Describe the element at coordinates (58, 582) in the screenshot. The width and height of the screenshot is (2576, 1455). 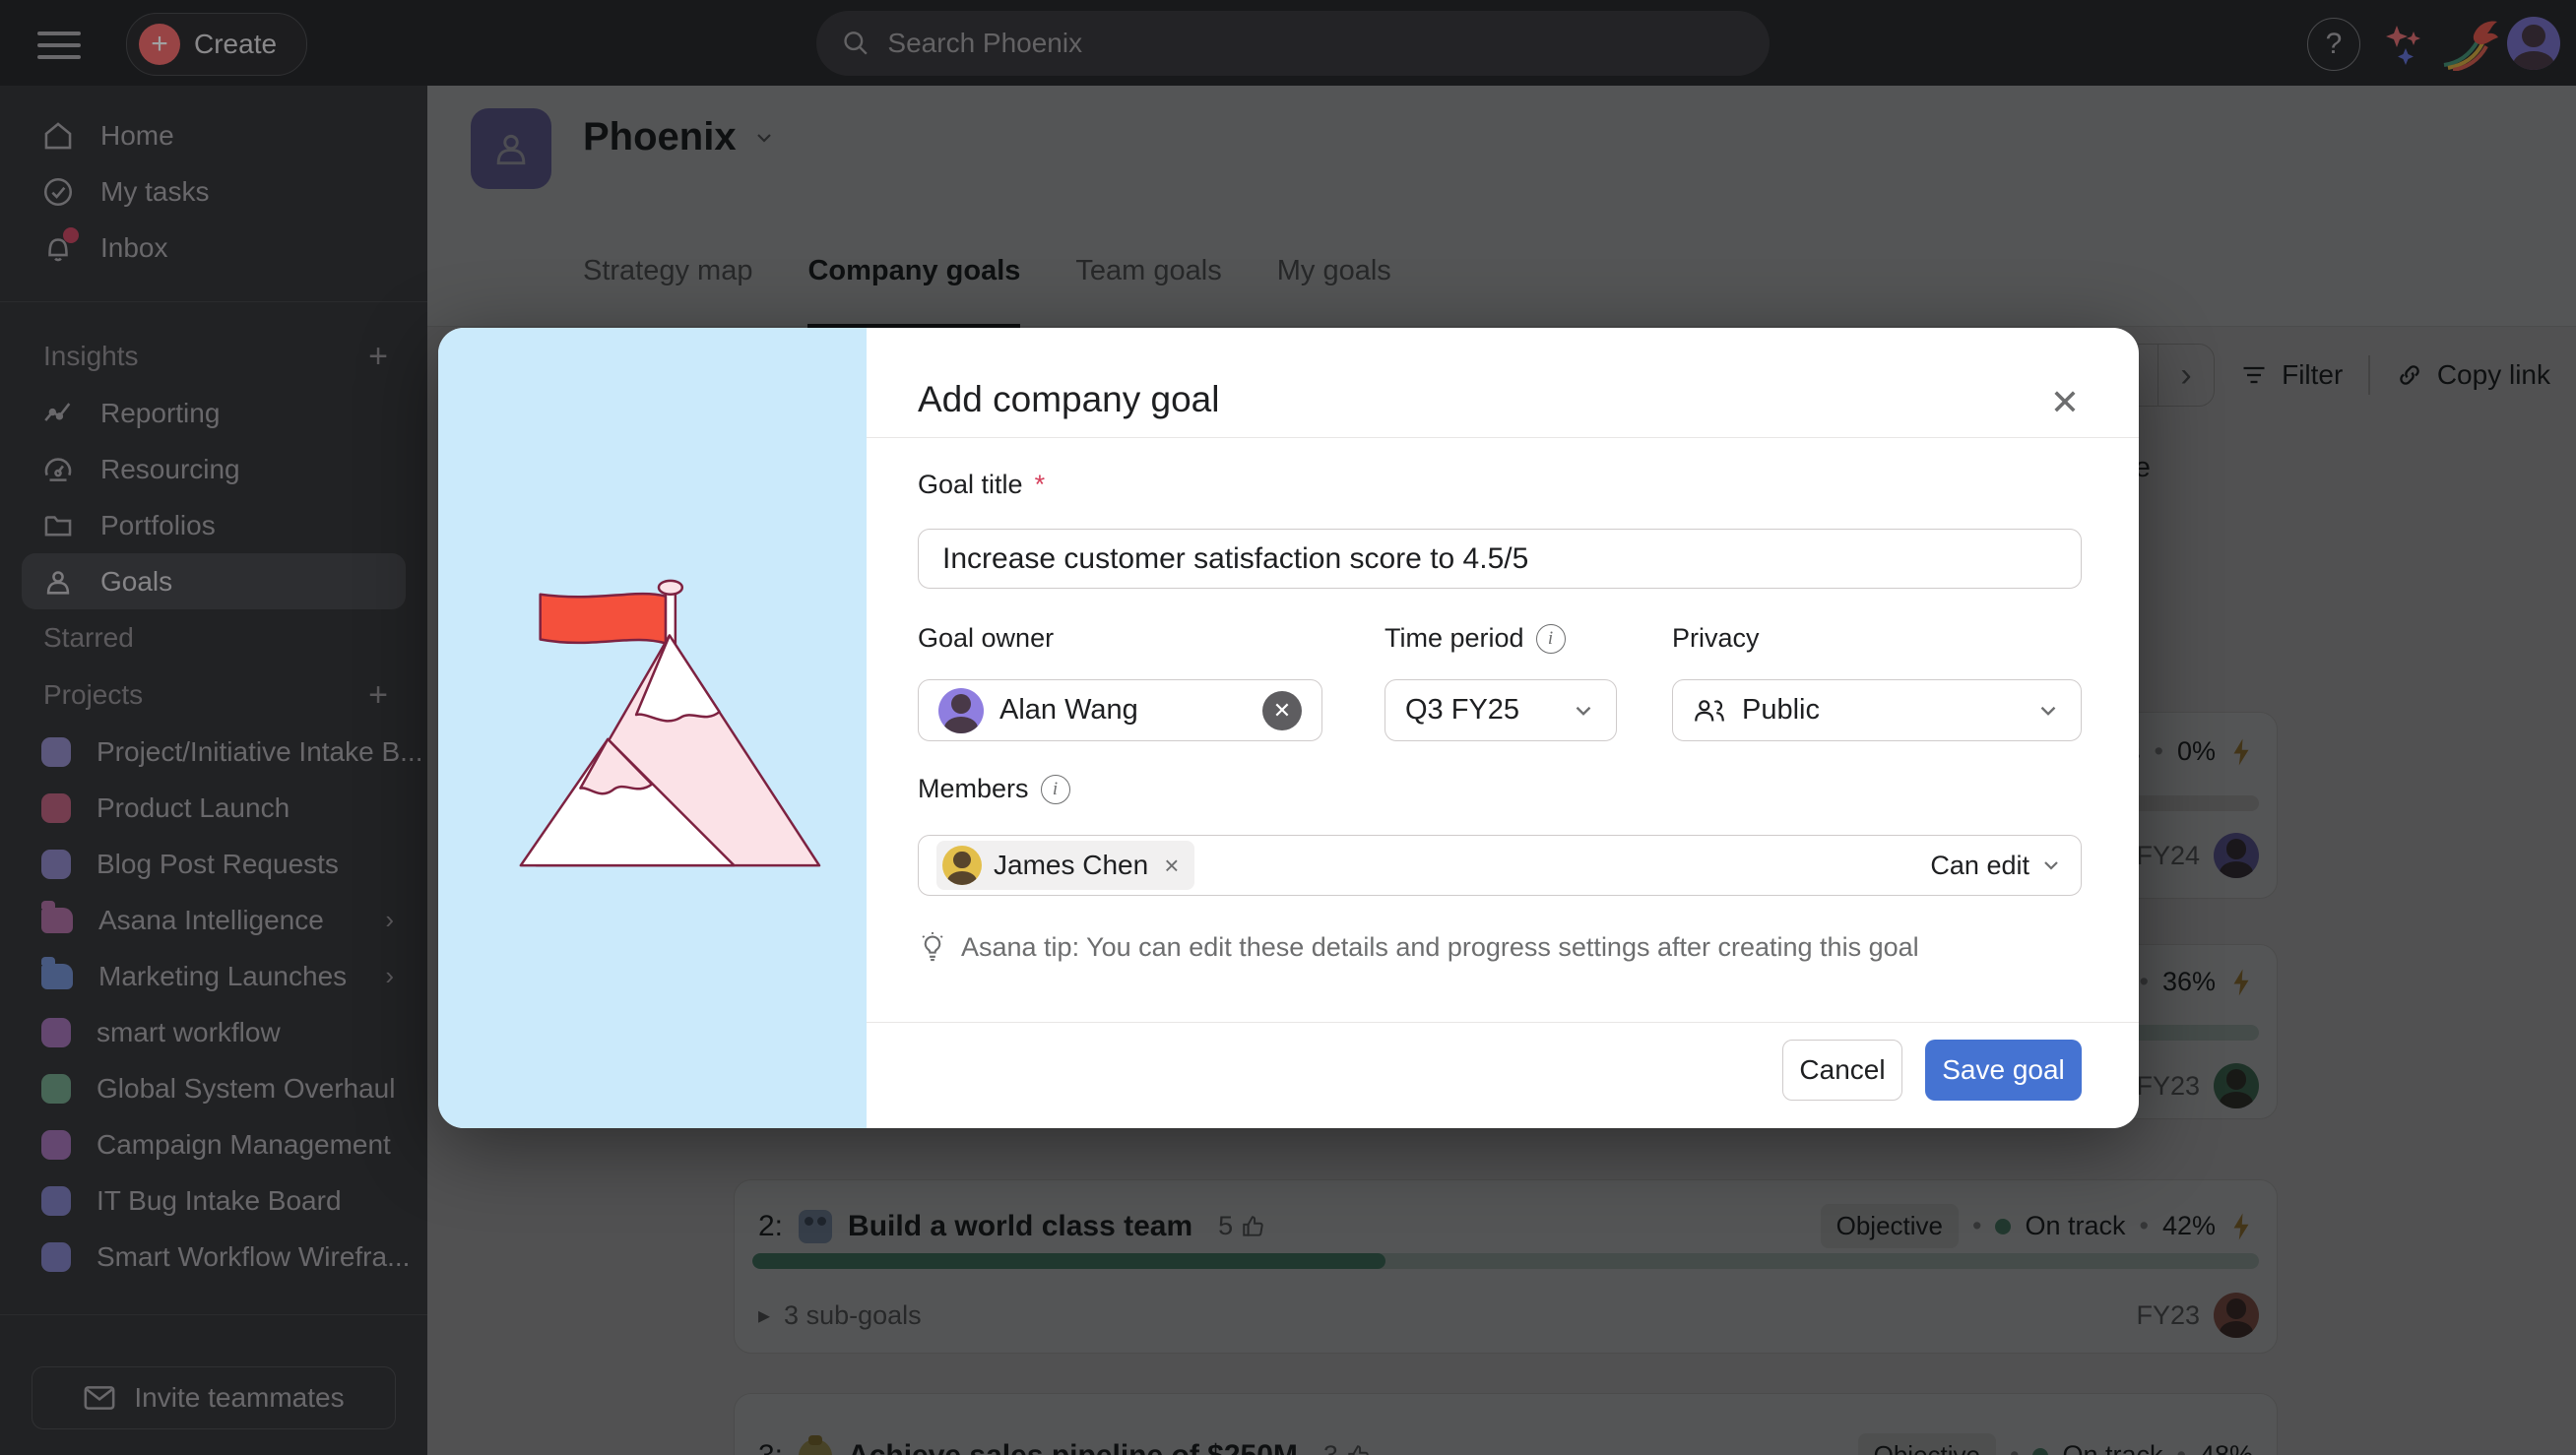
I see `goals-icon` at that location.